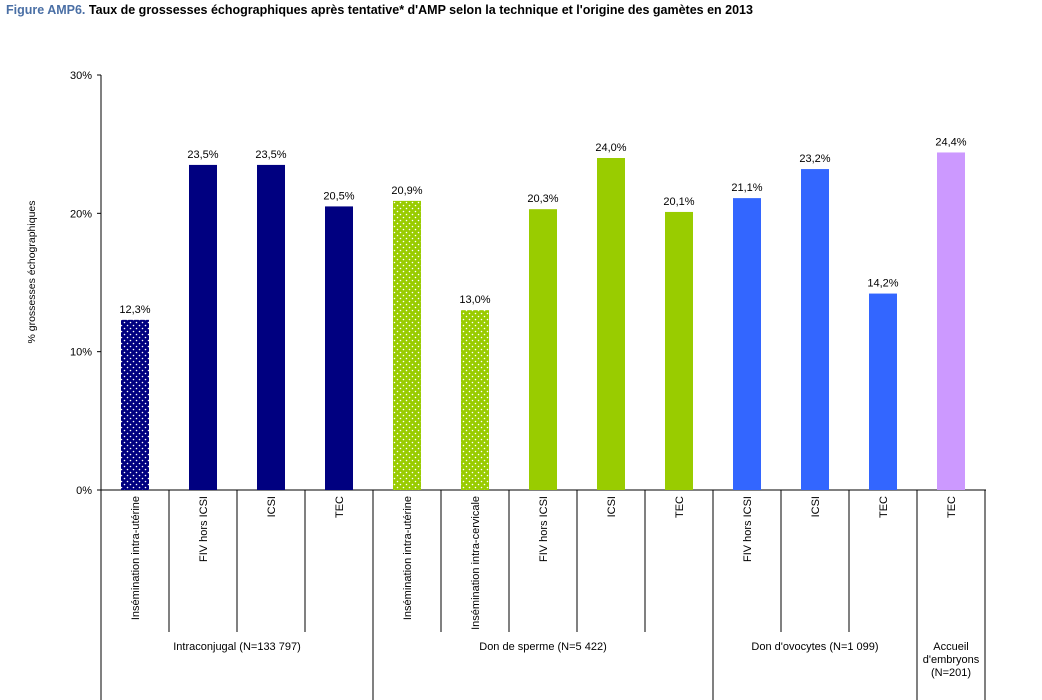 Image resolution: width=1042 pixels, height=700 pixels. I want to click on data-label: 20,3%, so click(542, 199).